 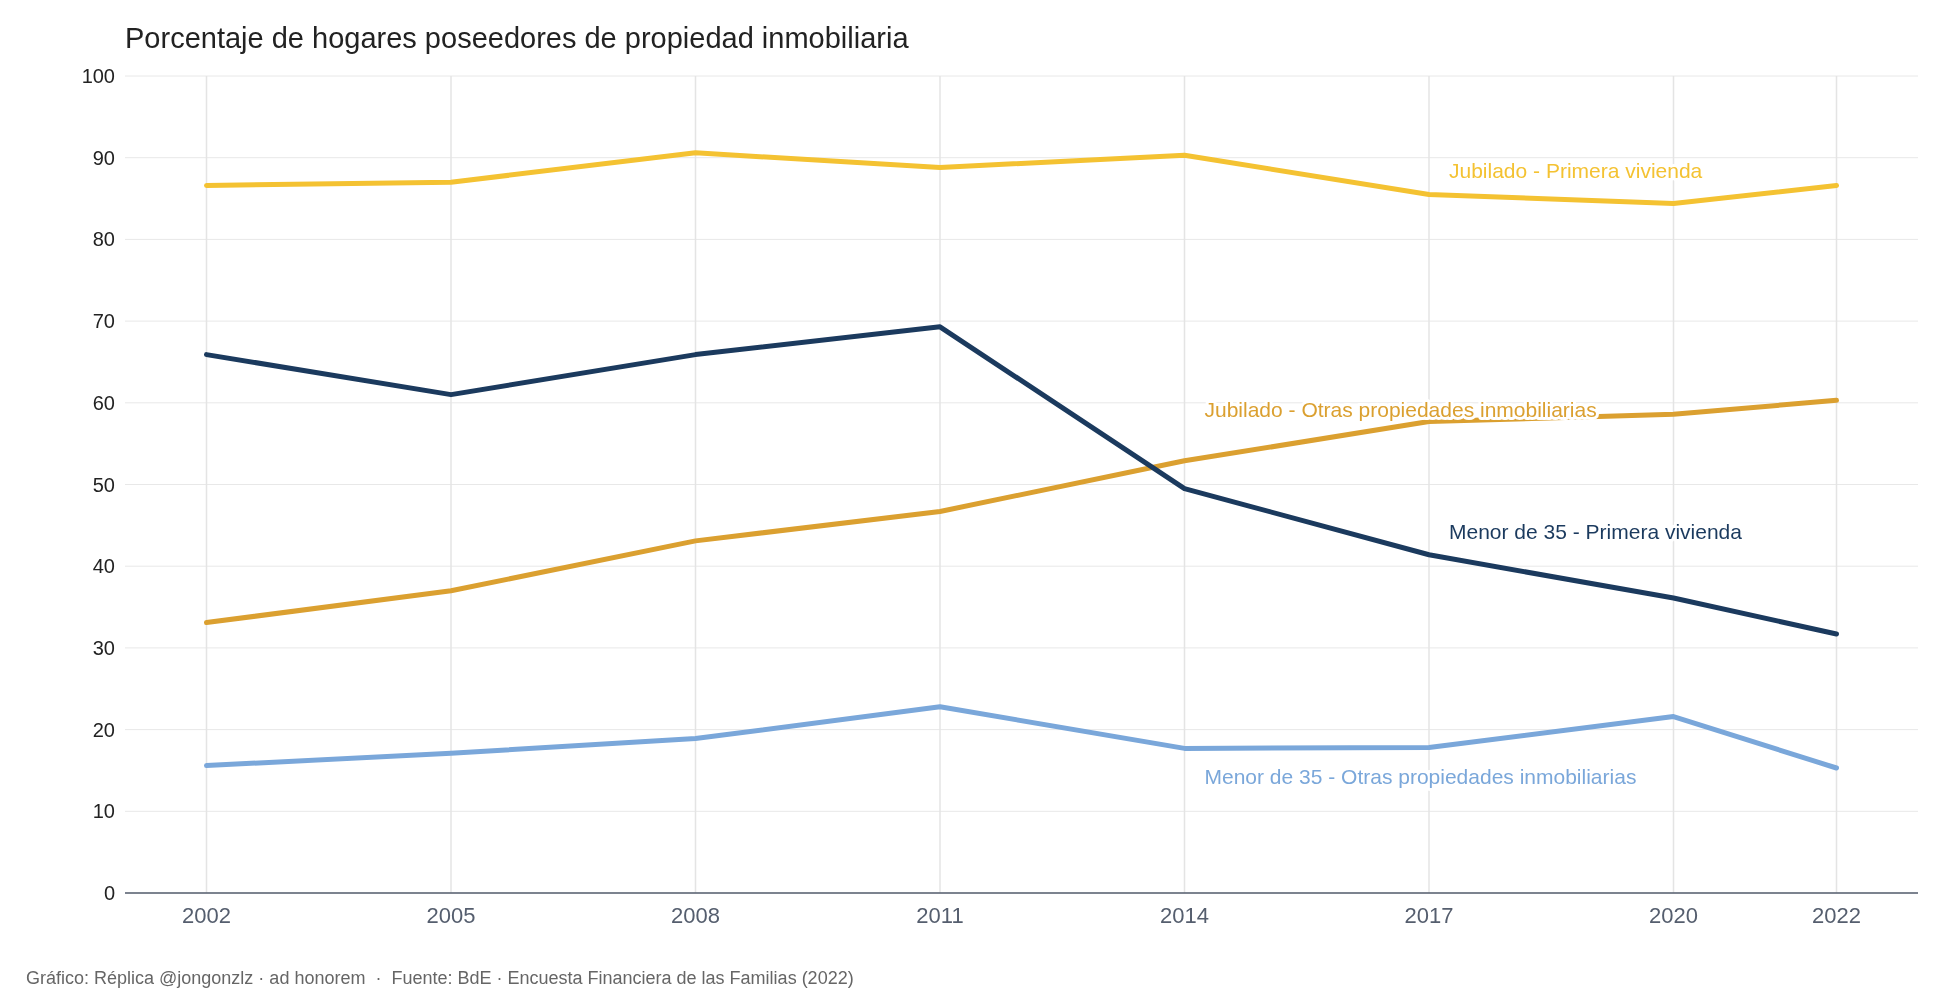 I want to click on x-tick-label: 2002, so click(x=206, y=915).